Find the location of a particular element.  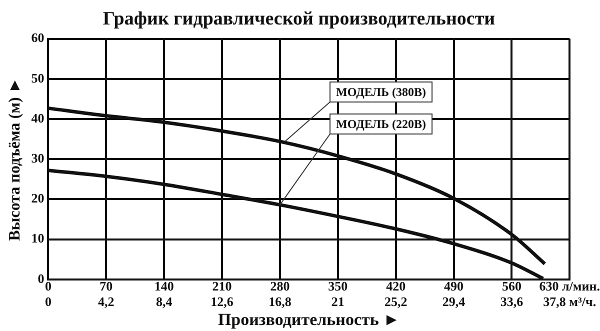

x-tick-label: 70 is located at coordinates (106, 286).